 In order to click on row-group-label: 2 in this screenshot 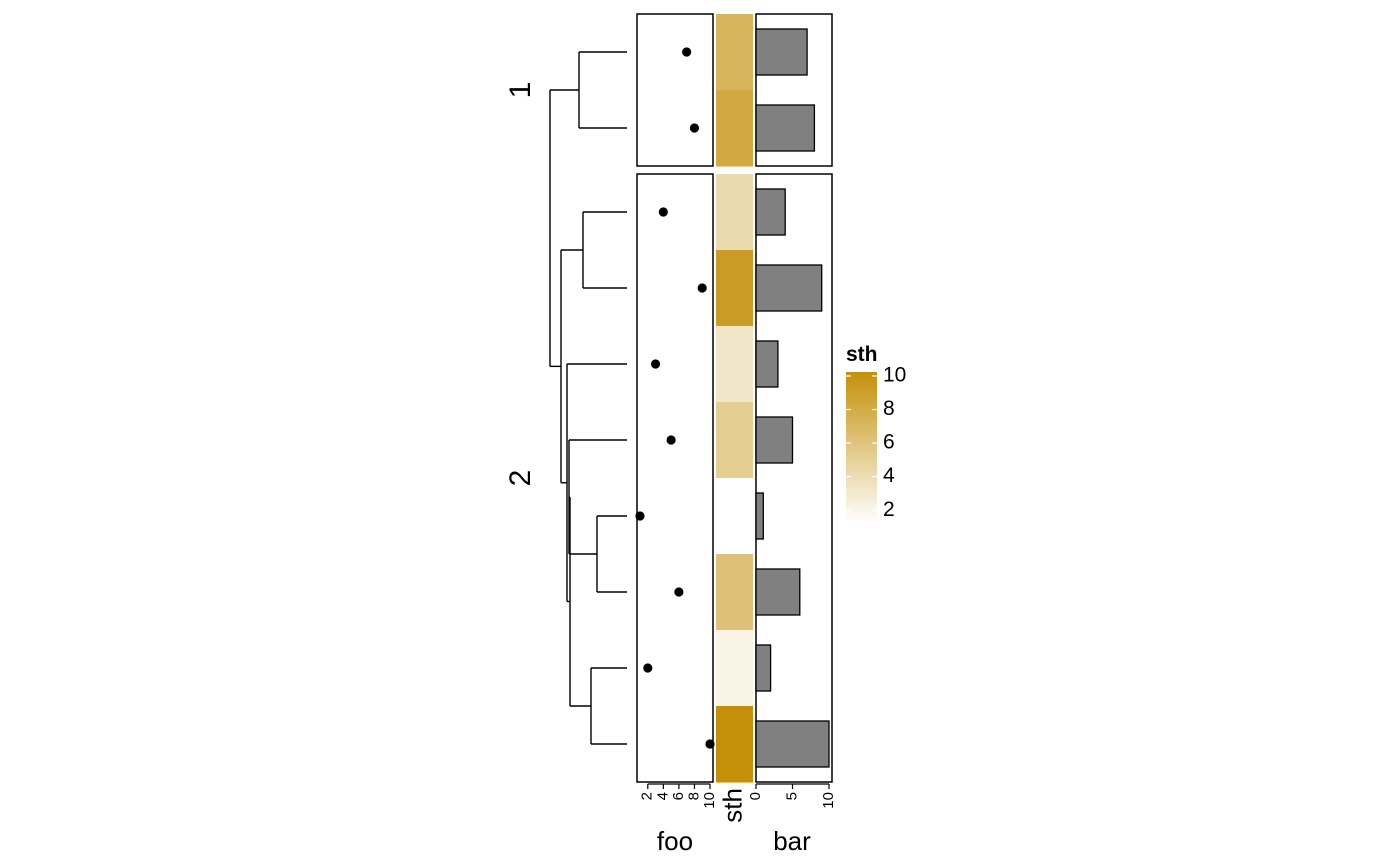, I will do `click(520, 478)`.